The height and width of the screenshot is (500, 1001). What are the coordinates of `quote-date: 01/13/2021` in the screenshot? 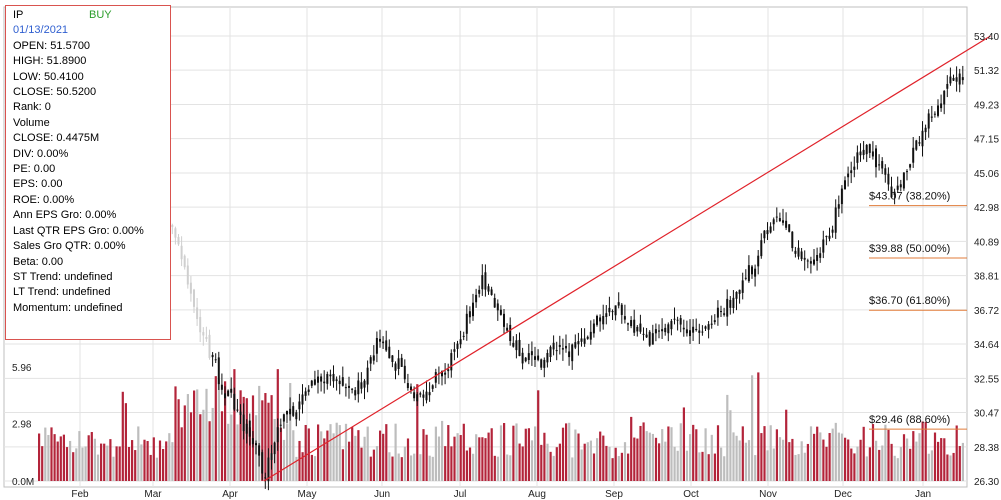 It's located at (41, 30).